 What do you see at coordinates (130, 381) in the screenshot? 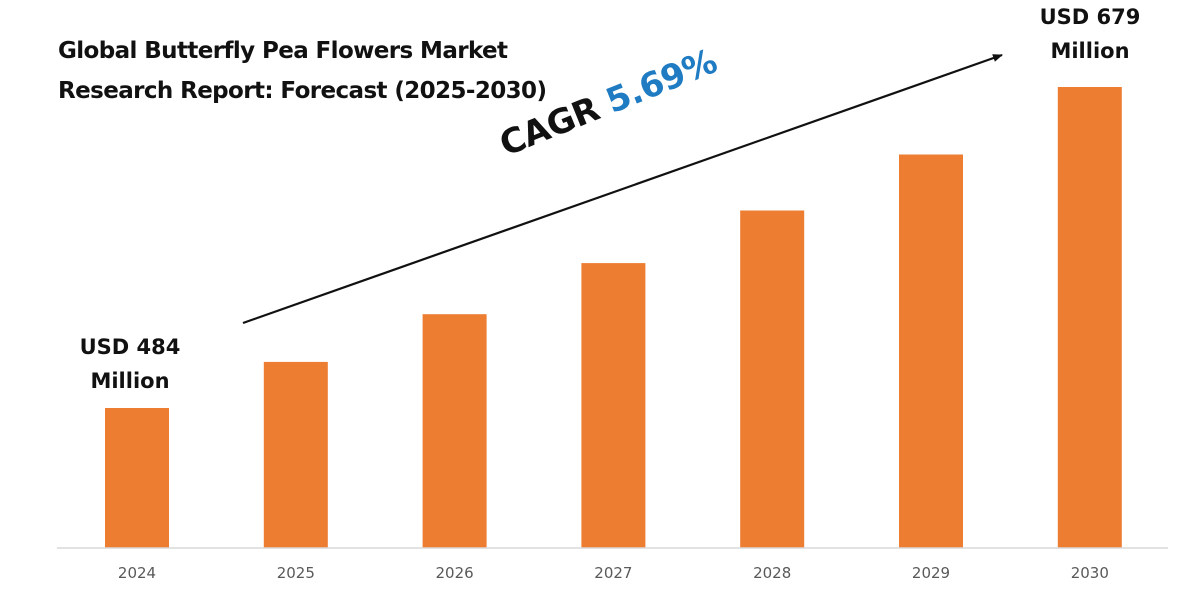
I see `start-value-unit: Million` at bounding box center [130, 381].